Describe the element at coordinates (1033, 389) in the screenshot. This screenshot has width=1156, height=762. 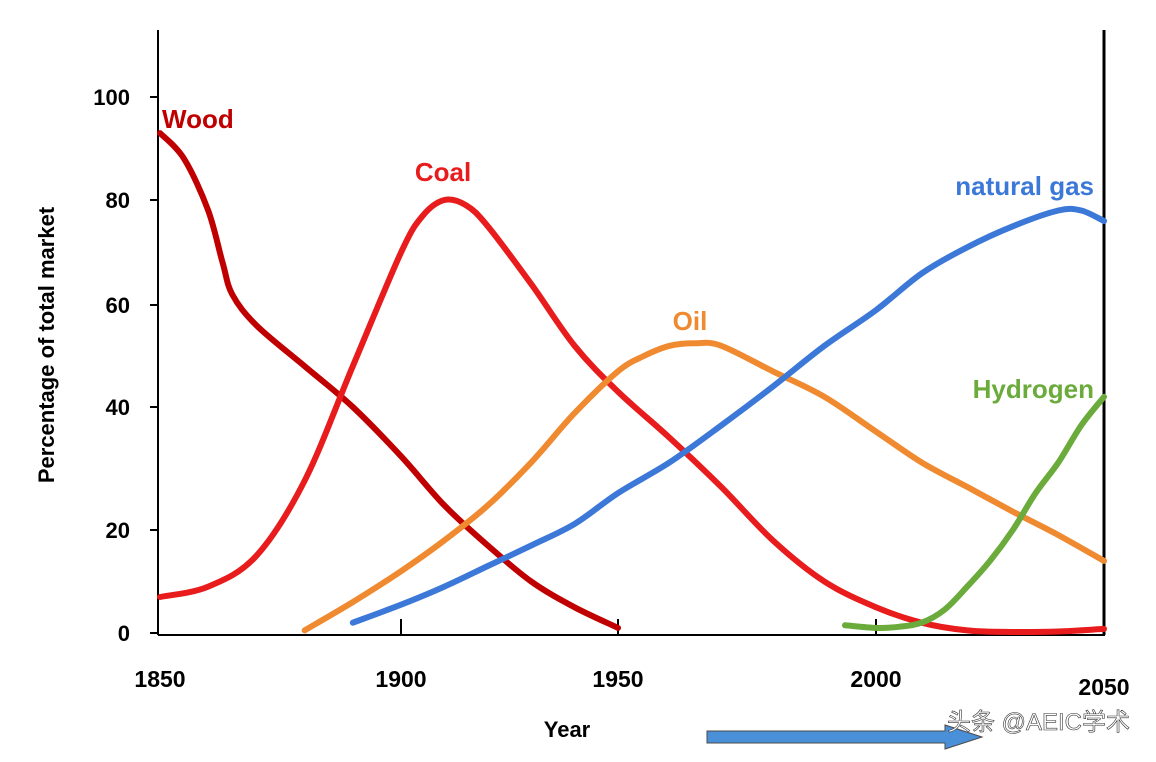
I see `series-label-hydrogen: Hydrogen` at that location.